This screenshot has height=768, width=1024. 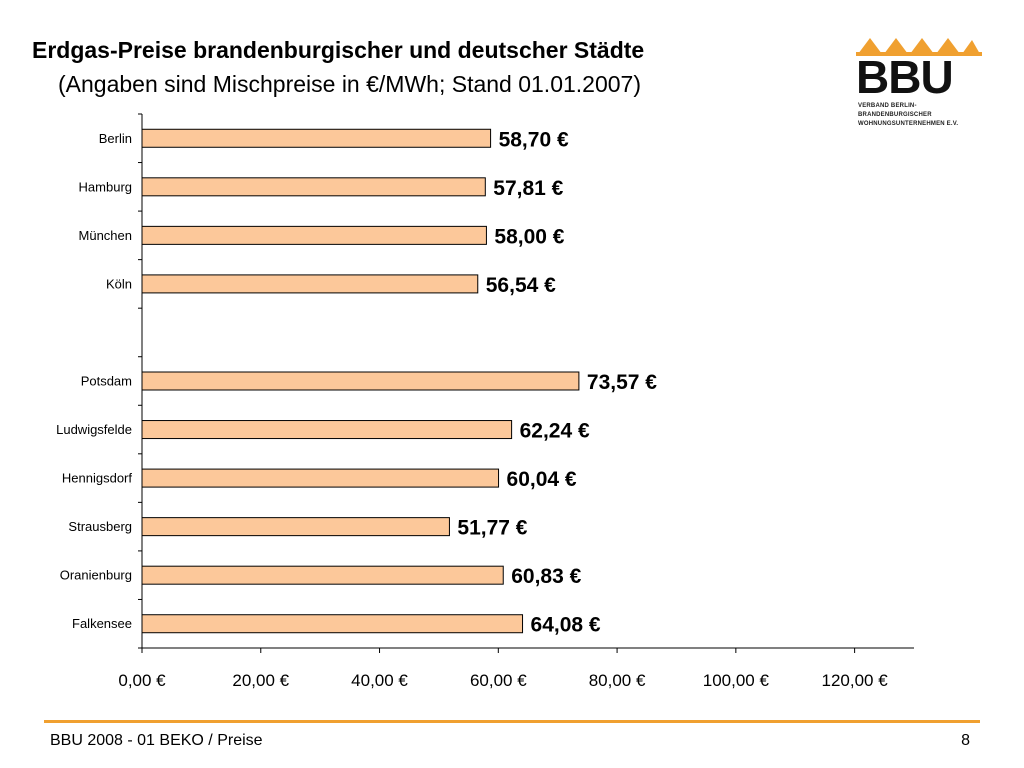 I want to click on category-label: Falkensee, so click(x=102, y=623).